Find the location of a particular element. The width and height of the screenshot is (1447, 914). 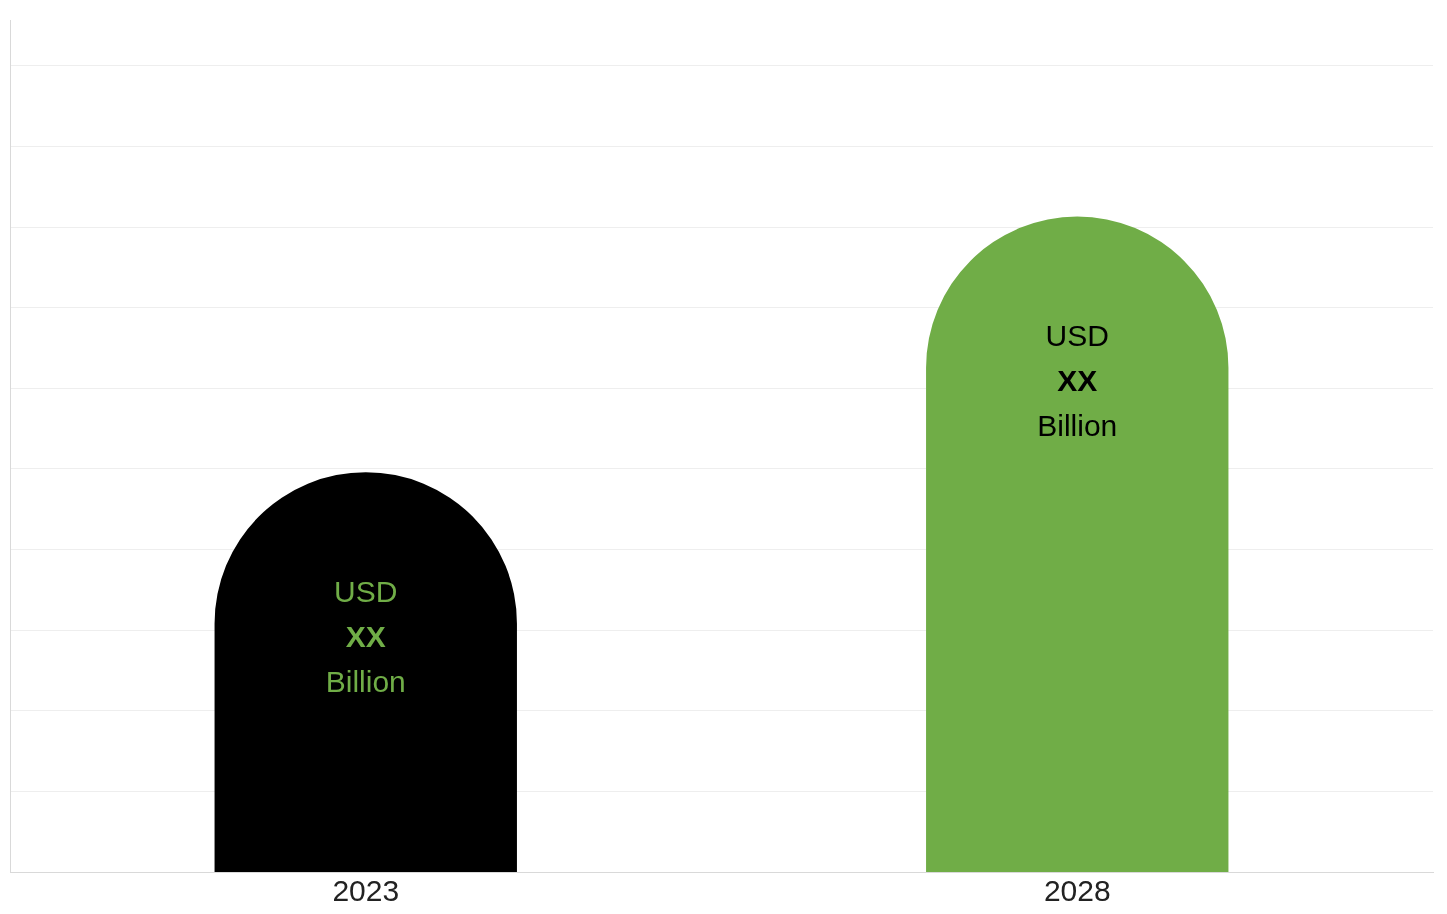

x-tick-label: 2023 is located at coordinates (366, 891).